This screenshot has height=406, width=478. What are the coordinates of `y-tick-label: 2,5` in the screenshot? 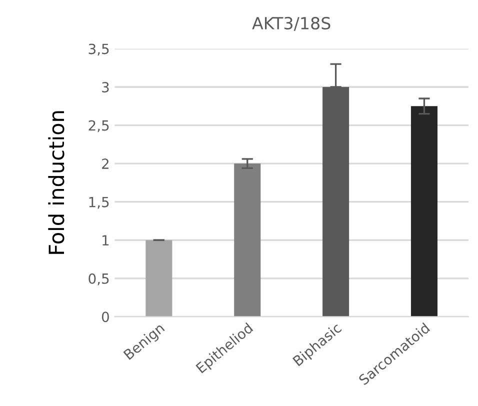 It's located at (98, 126).